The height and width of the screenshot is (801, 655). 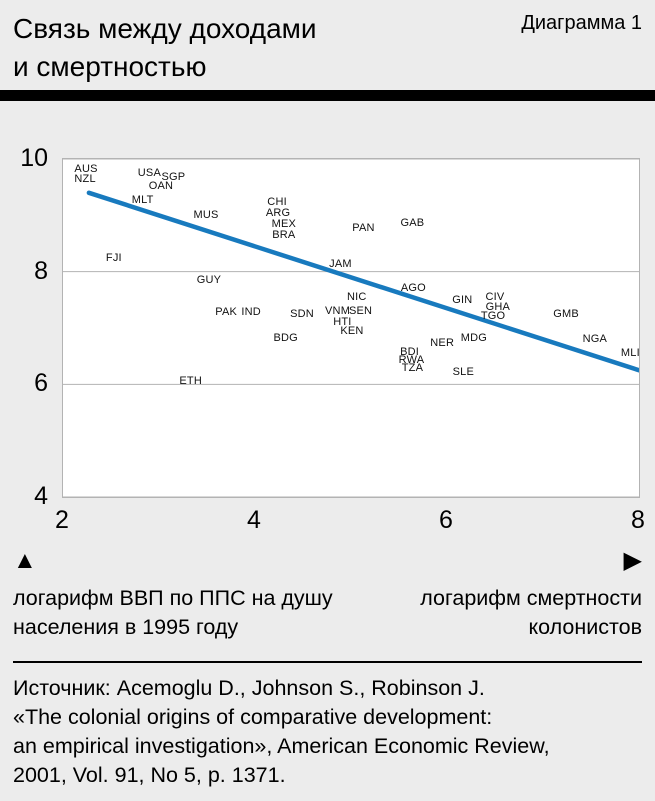 What do you see at coordinates (302, 313) in the screenshot?
I see `data-point-sdn: SDN` at bounding box center [302, 313].